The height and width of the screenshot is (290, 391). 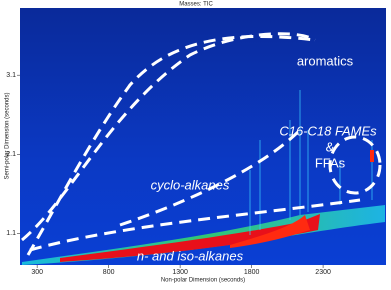 I want to click on x-tick-label: 1800, so click(x=252, y=272).